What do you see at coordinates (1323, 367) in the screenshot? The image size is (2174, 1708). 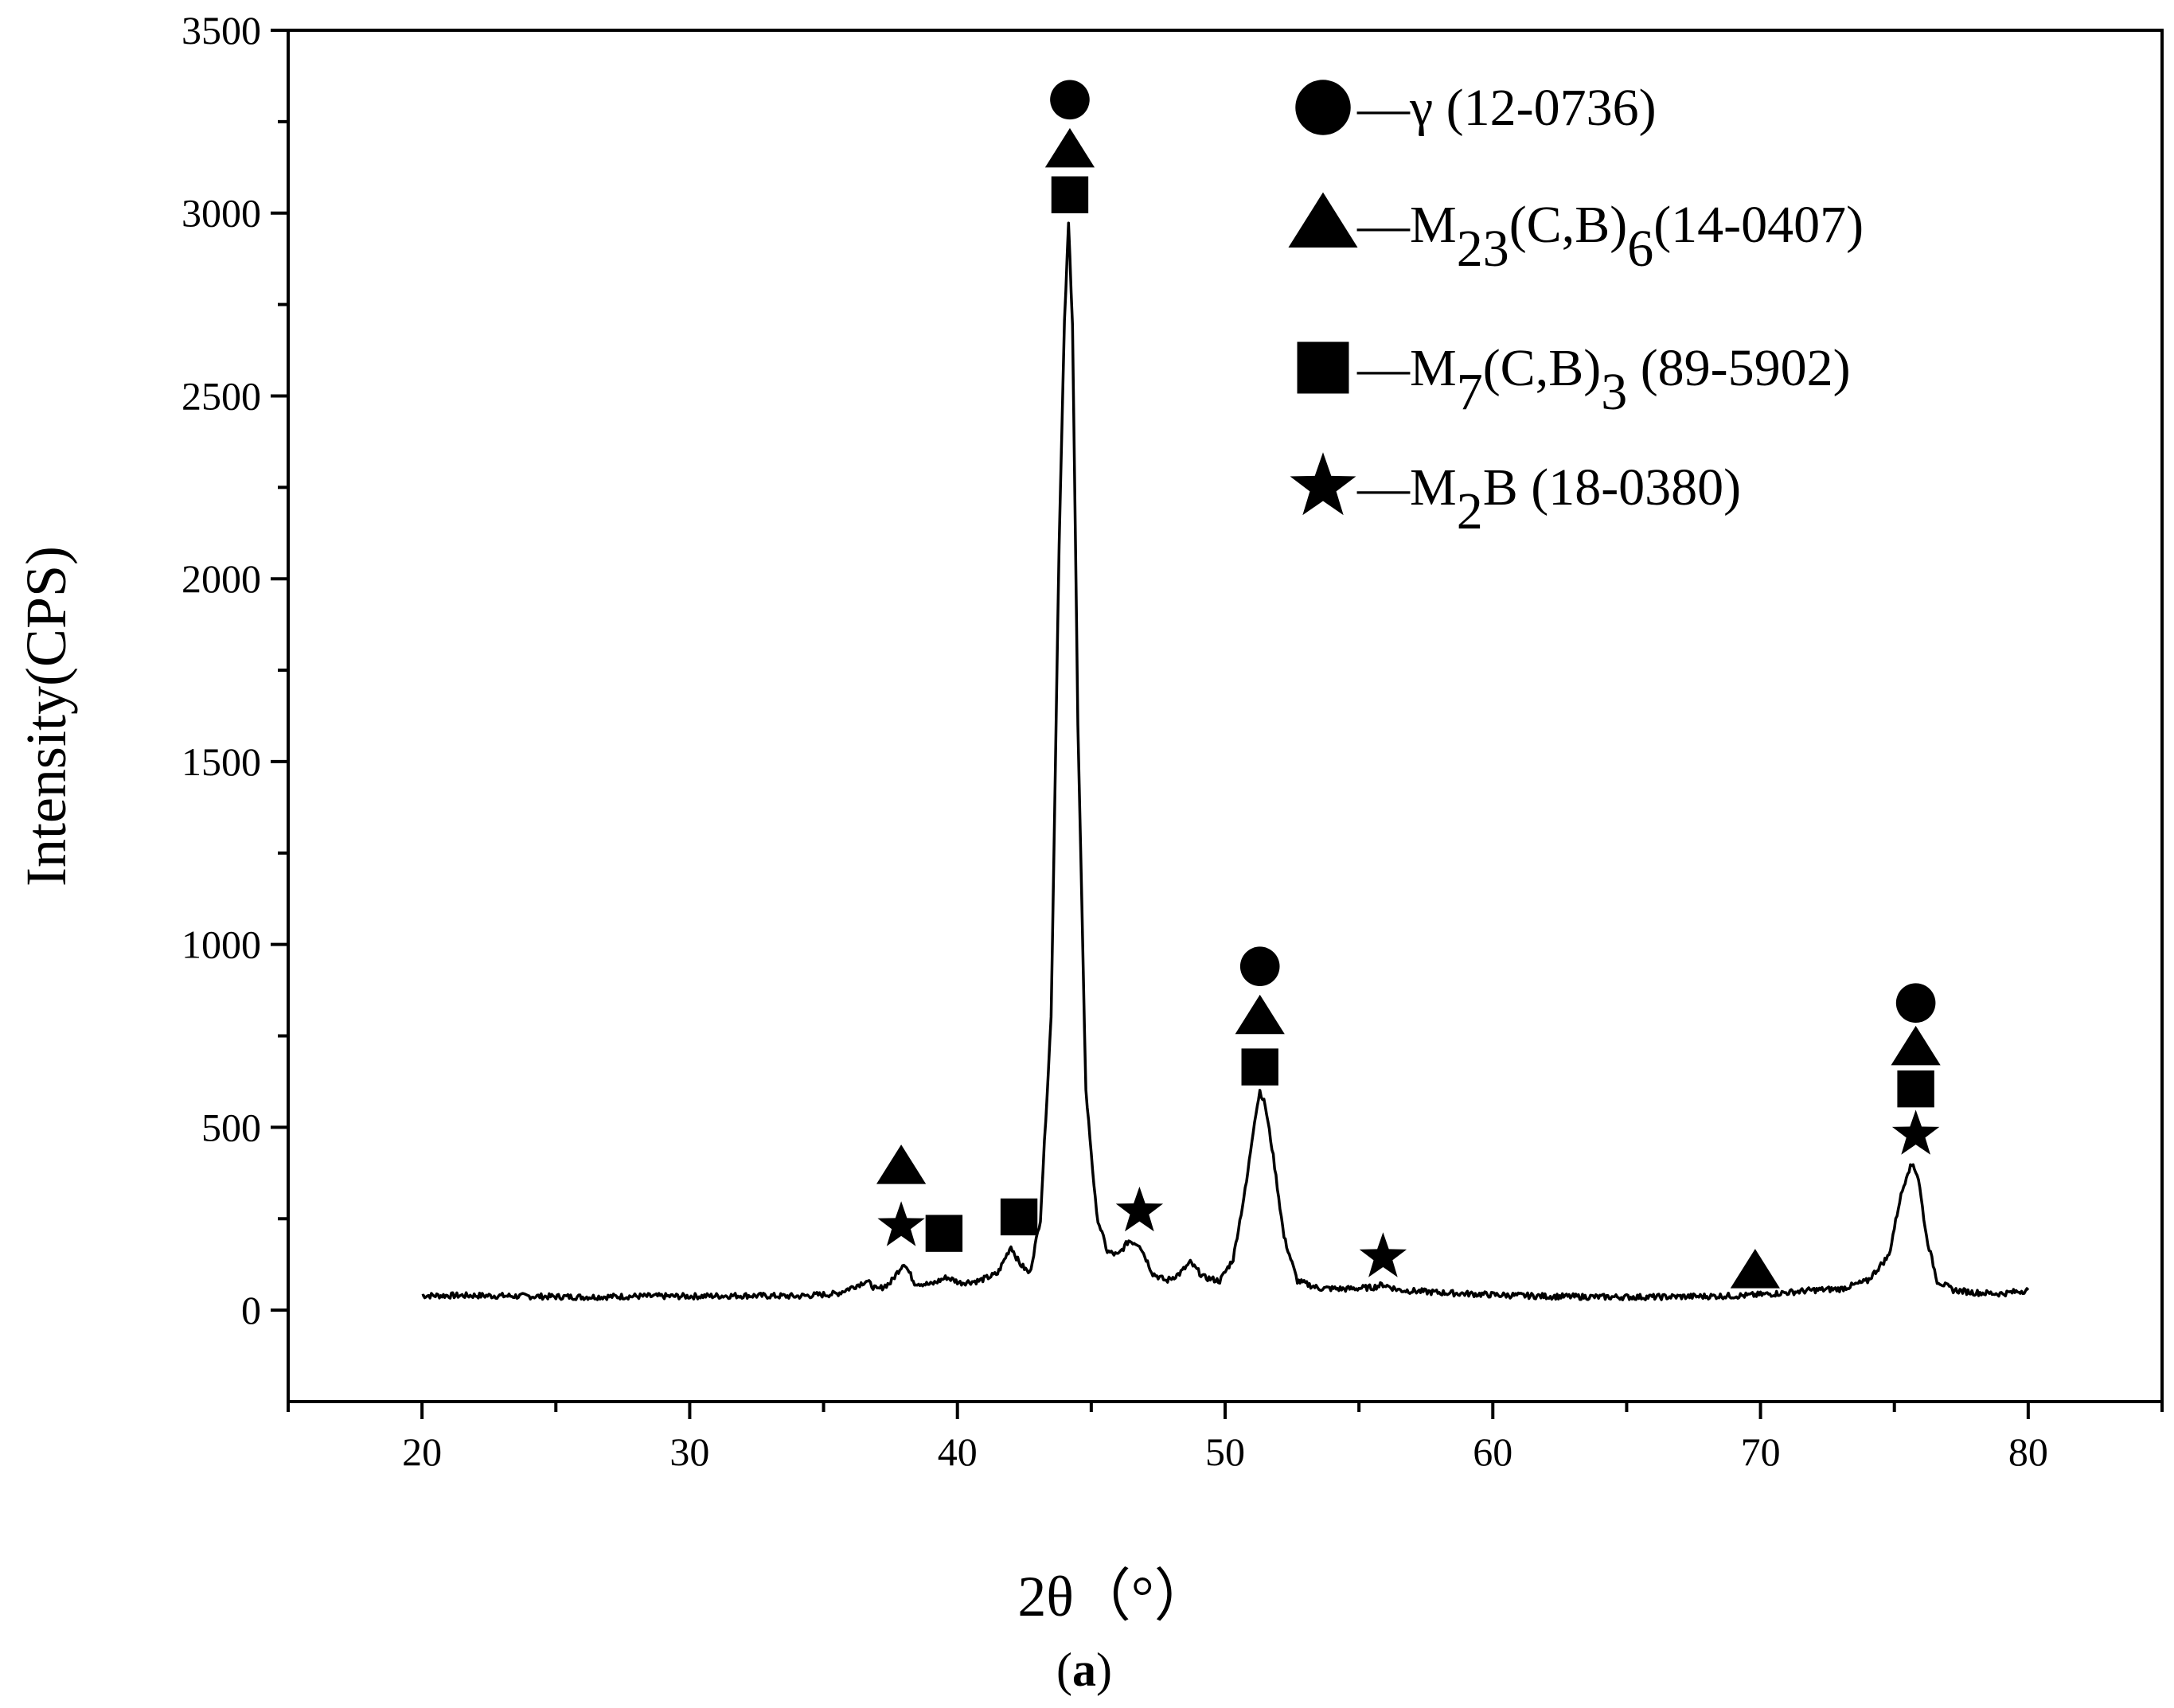 I see `legend-symbol-square` at bounding box center [1323, 367].